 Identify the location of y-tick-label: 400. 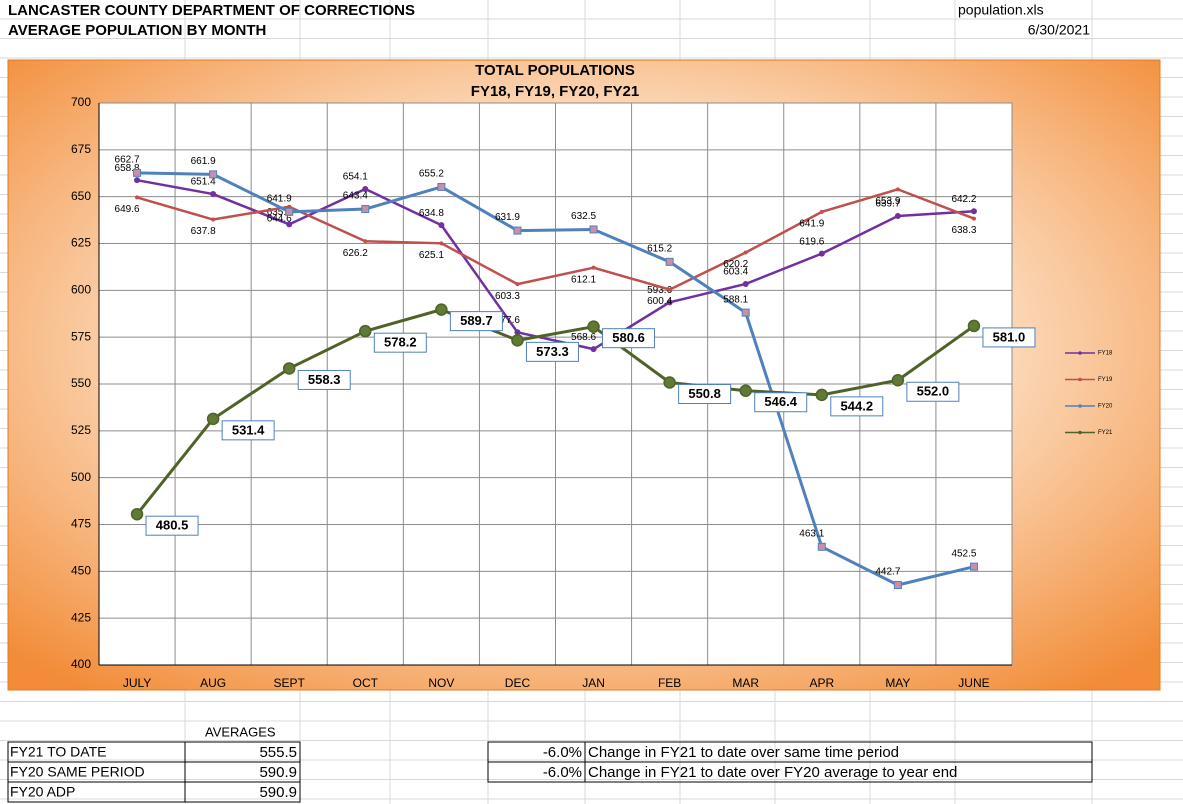
(81, 664).